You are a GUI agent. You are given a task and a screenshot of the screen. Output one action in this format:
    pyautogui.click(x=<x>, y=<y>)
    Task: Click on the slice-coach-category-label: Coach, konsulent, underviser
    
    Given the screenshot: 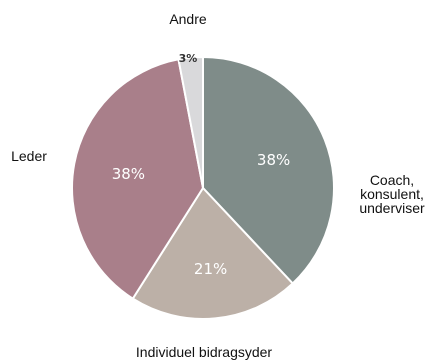 What is the action you would take?
    pyautogui.click(x=392, y=194)
    